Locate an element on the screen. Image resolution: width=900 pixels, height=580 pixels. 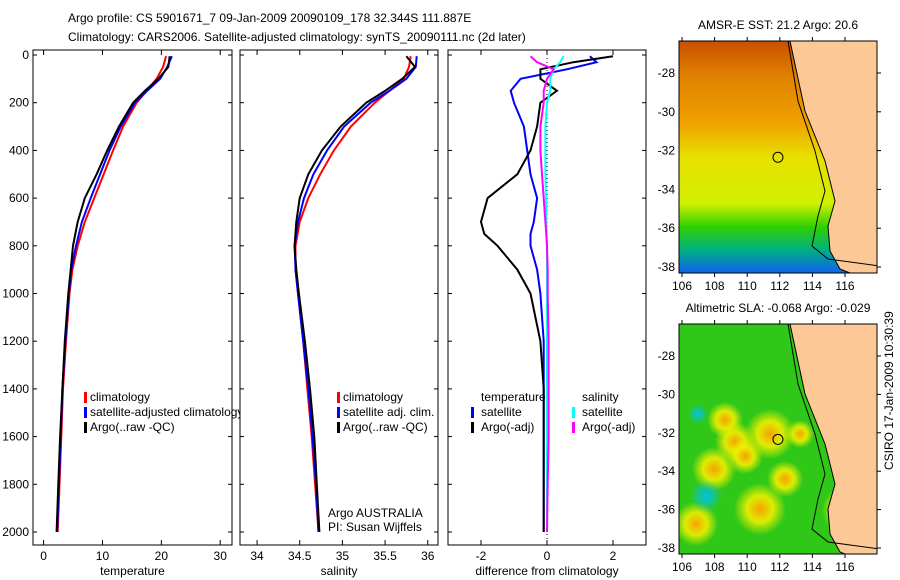
y-tick-label: 600 is located at coordinates (19, 198).